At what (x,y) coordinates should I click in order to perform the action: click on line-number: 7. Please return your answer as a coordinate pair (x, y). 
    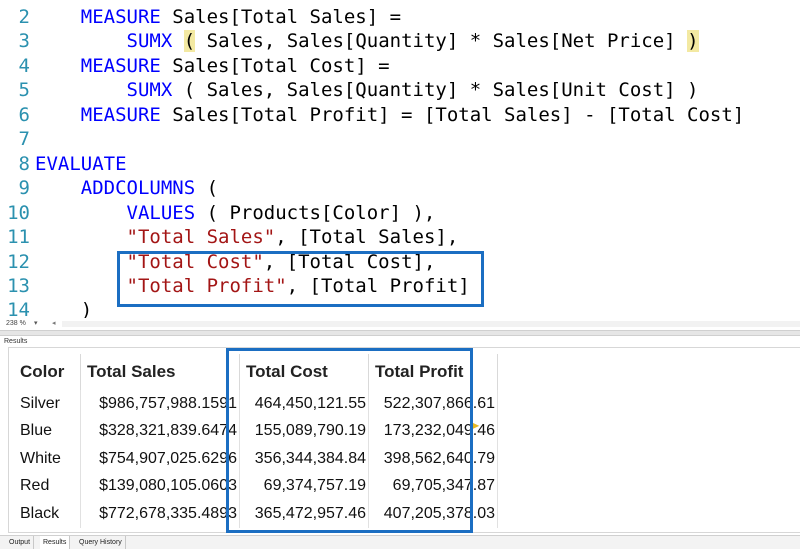
    Looking at the image, I should click on (24, 139).